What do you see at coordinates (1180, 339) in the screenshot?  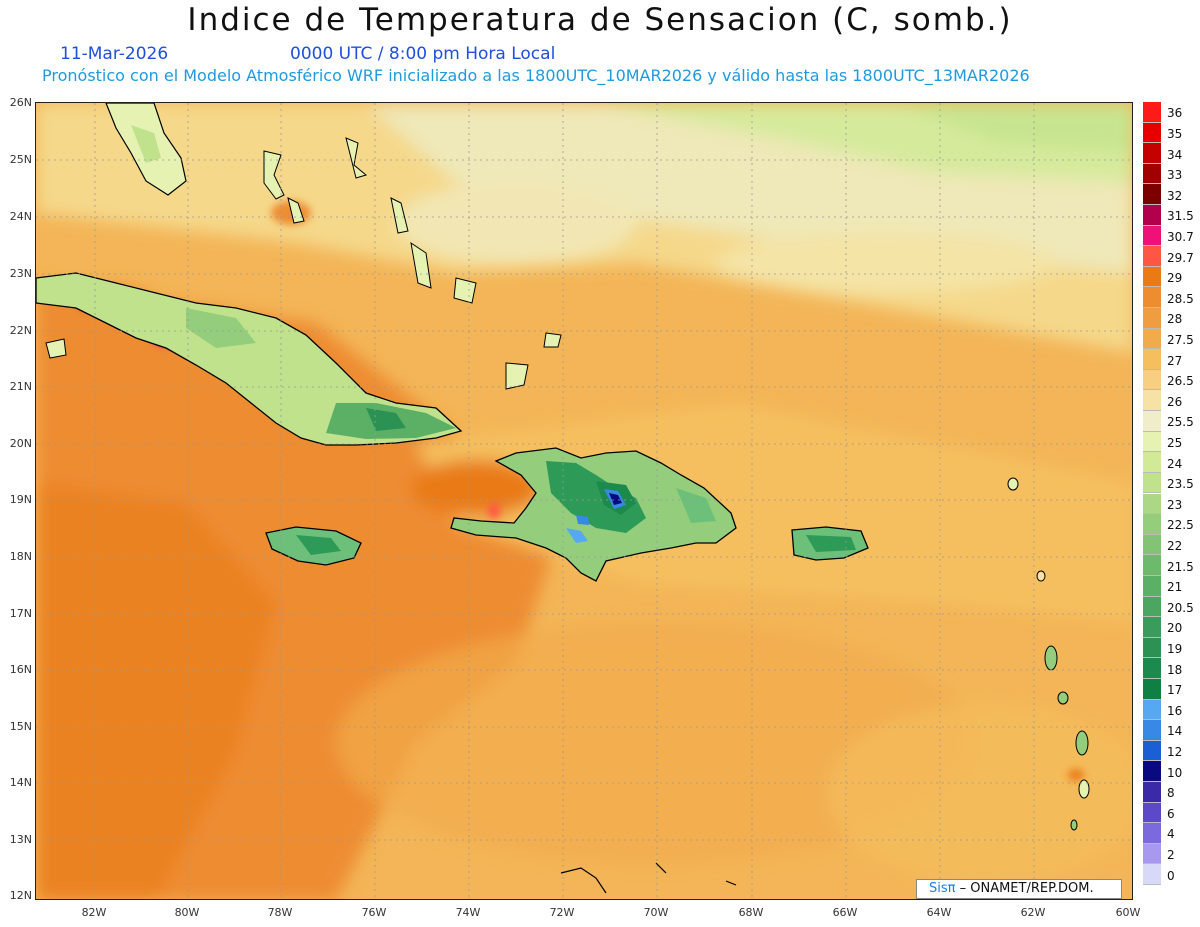 I see `legend-label: 27.5` at bounding box center [1180, 339].